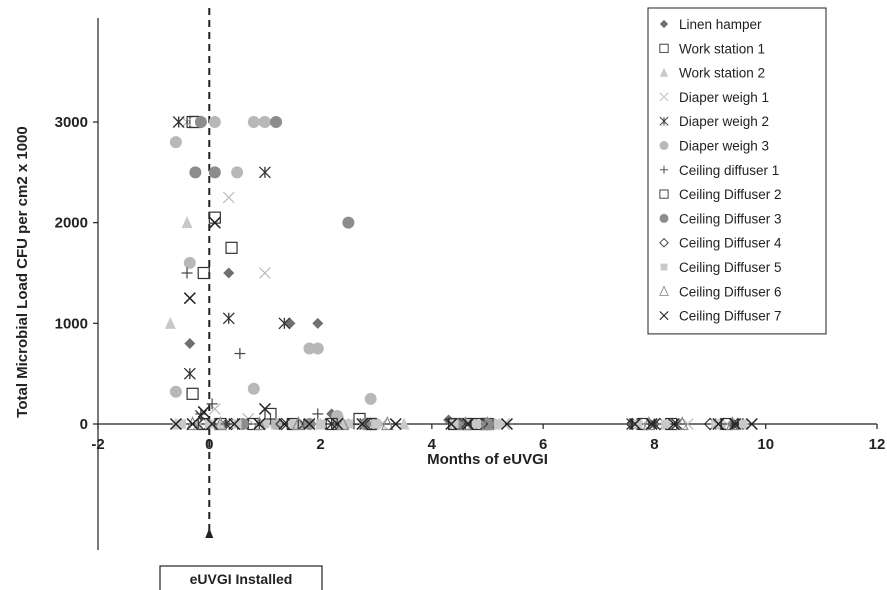 Image resolution: width=887 pixels, height=590 pixels. I want to click on legend-box, so click(737, 171).